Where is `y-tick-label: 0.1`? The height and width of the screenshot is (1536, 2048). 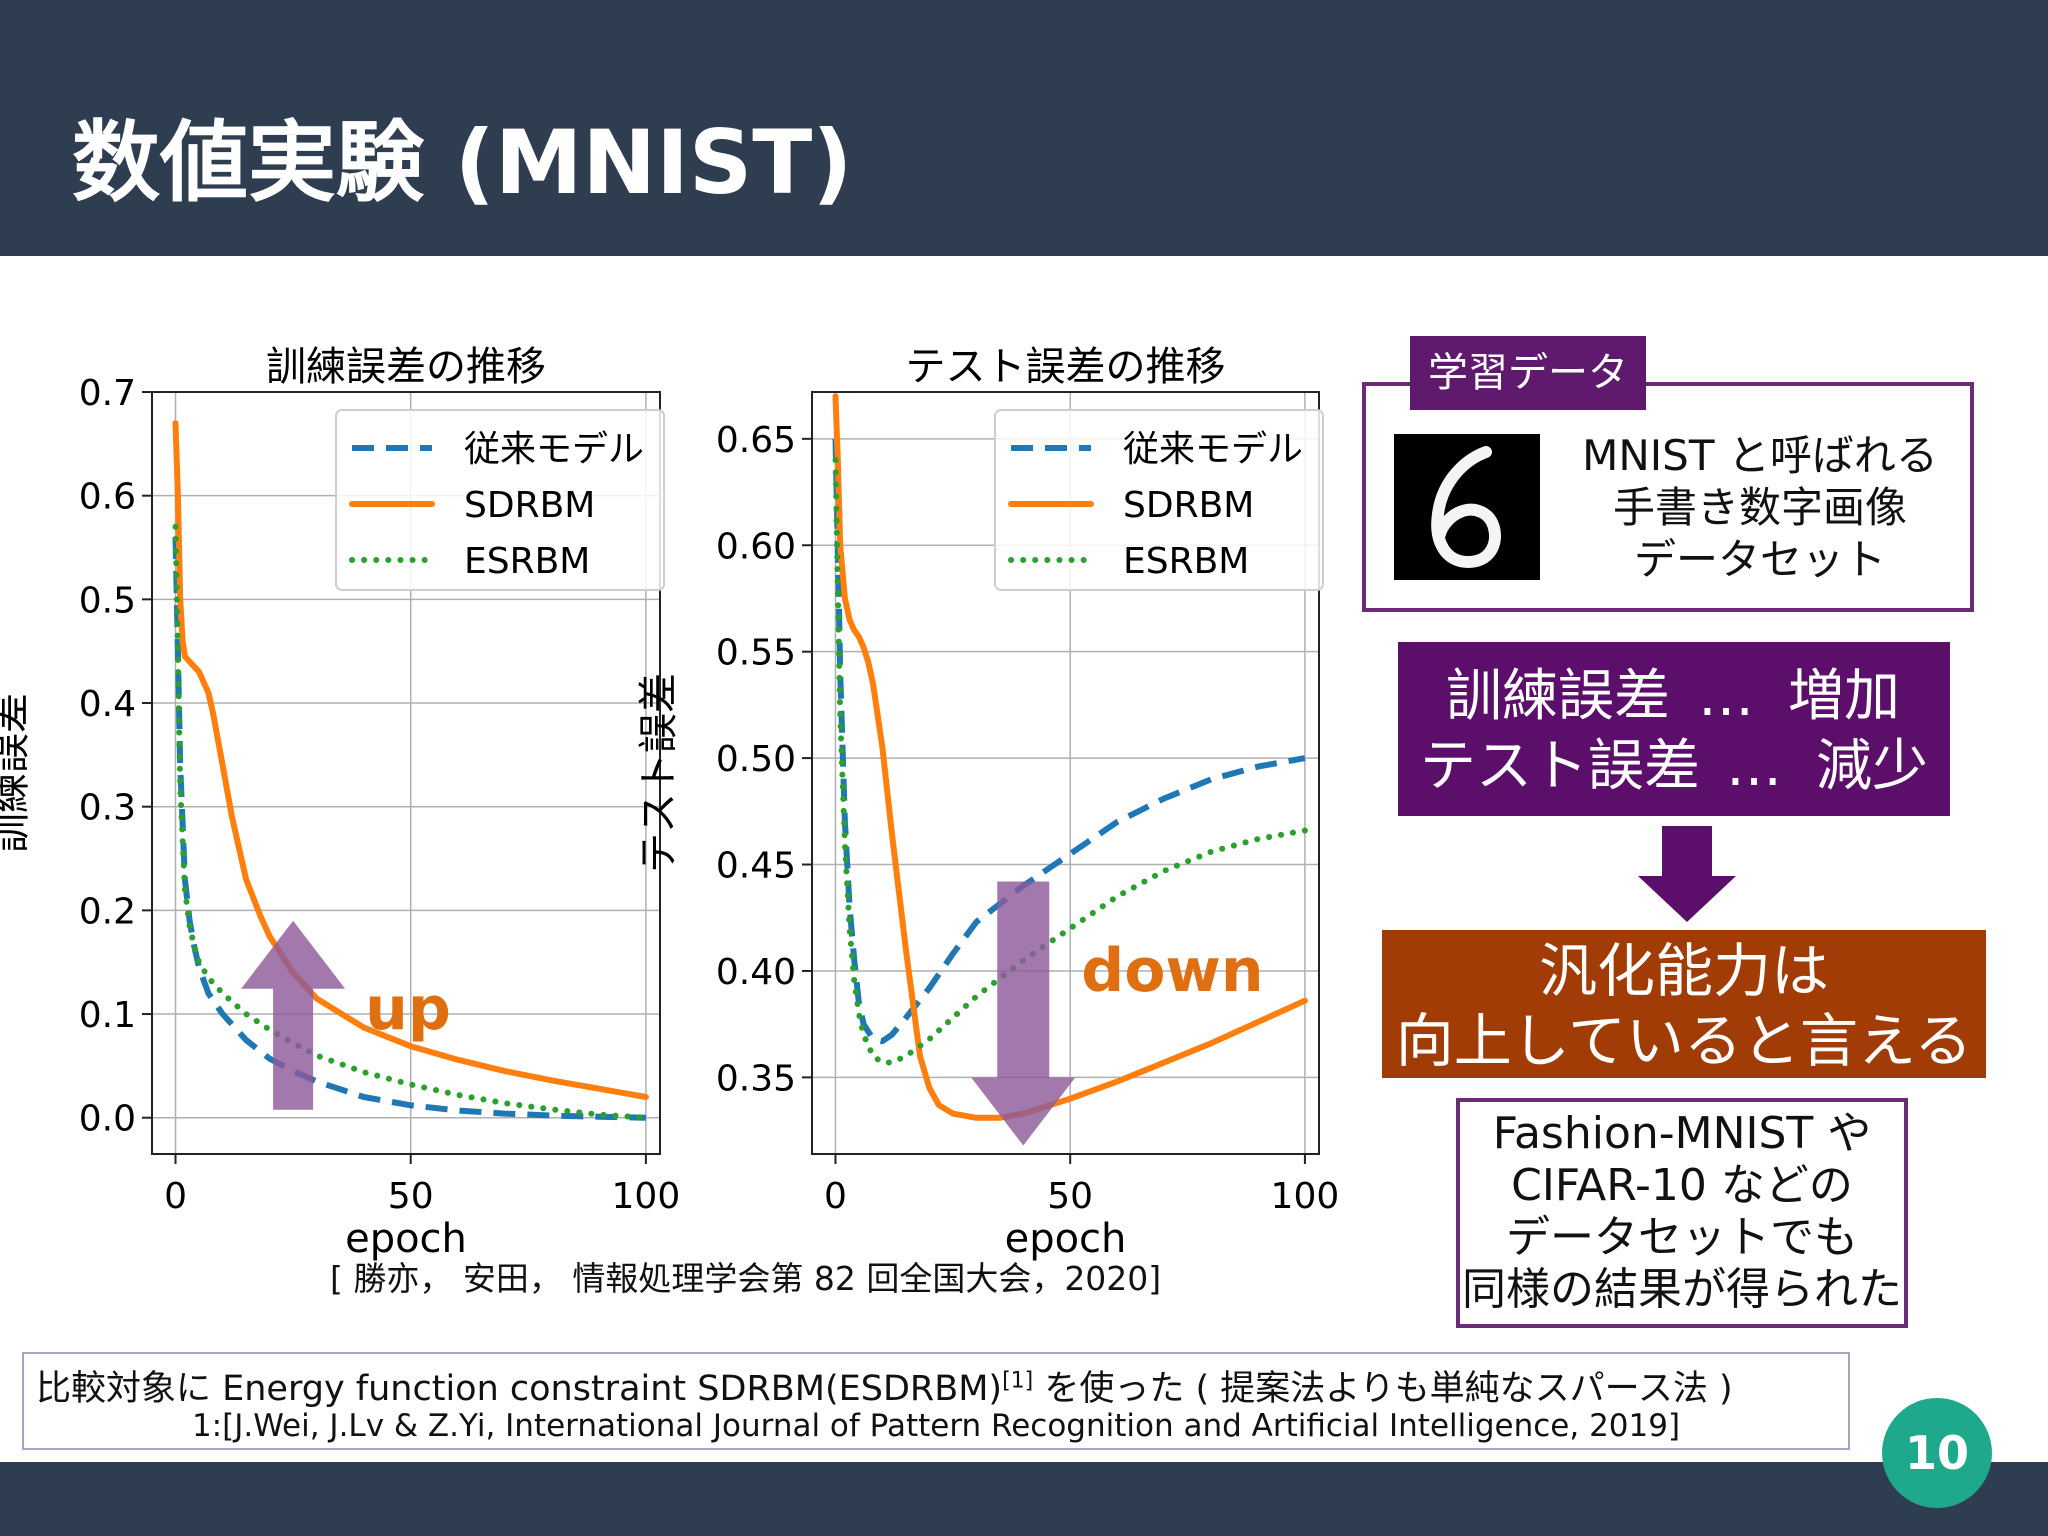 y-tick-label: 0.1 is located at coordinates (107, 1015).